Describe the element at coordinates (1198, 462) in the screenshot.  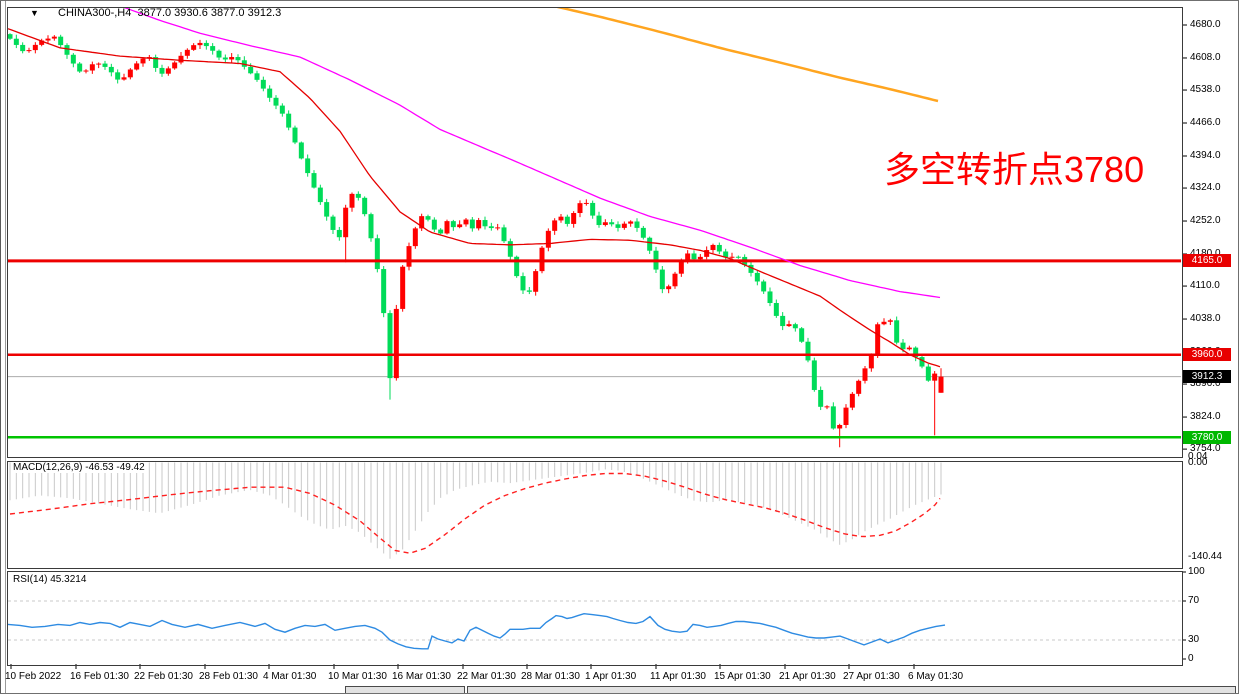
I see `macd-axis-zero-label: 0.00` at that location.